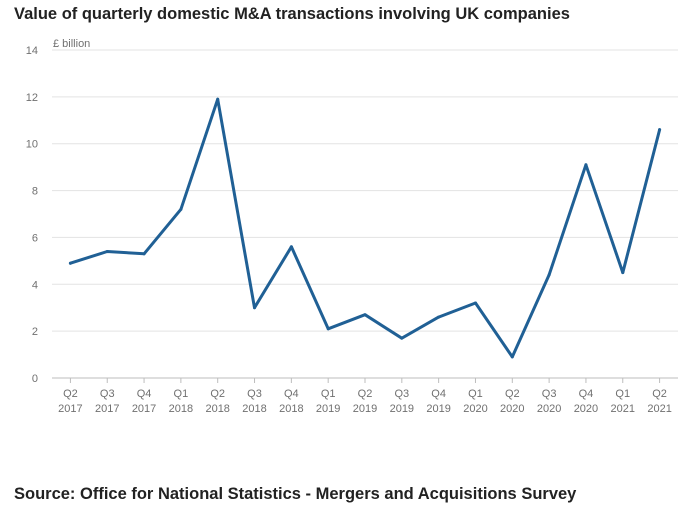  What do you see at coordinates (32, 51) in the screenshot?
I see `y-tick-label: 14` at bounding box center [32, 51].